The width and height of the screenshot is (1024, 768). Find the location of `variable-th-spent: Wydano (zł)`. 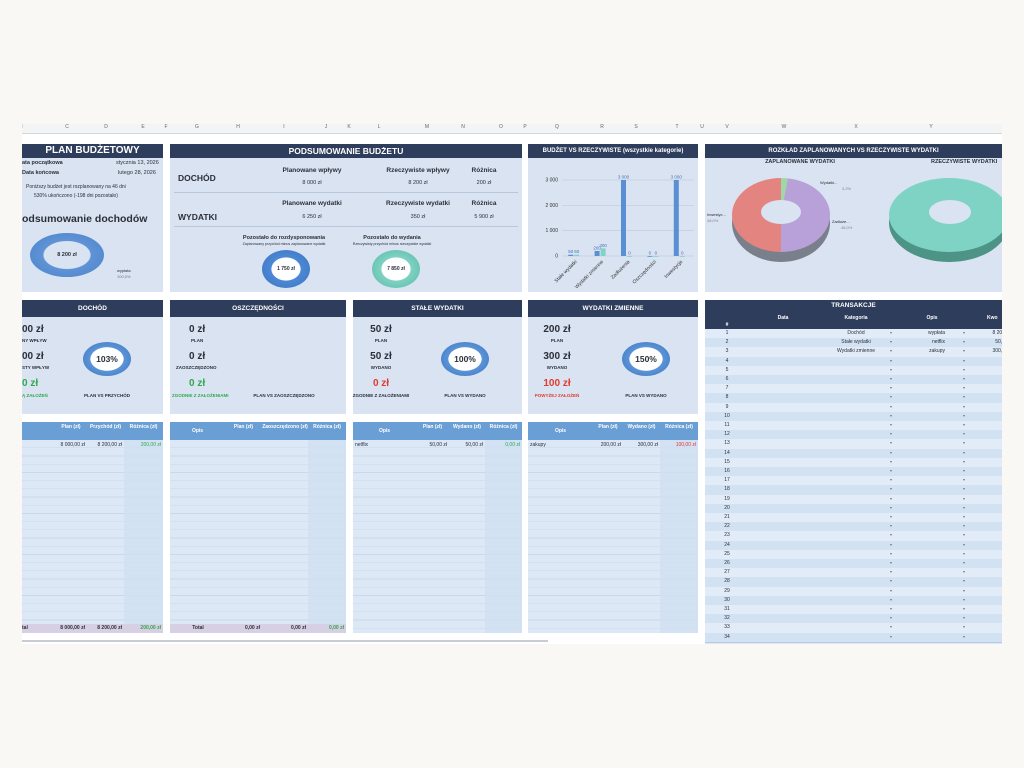

variable-th-spent: Wydano (zł) is located at coordinates (641, 431).